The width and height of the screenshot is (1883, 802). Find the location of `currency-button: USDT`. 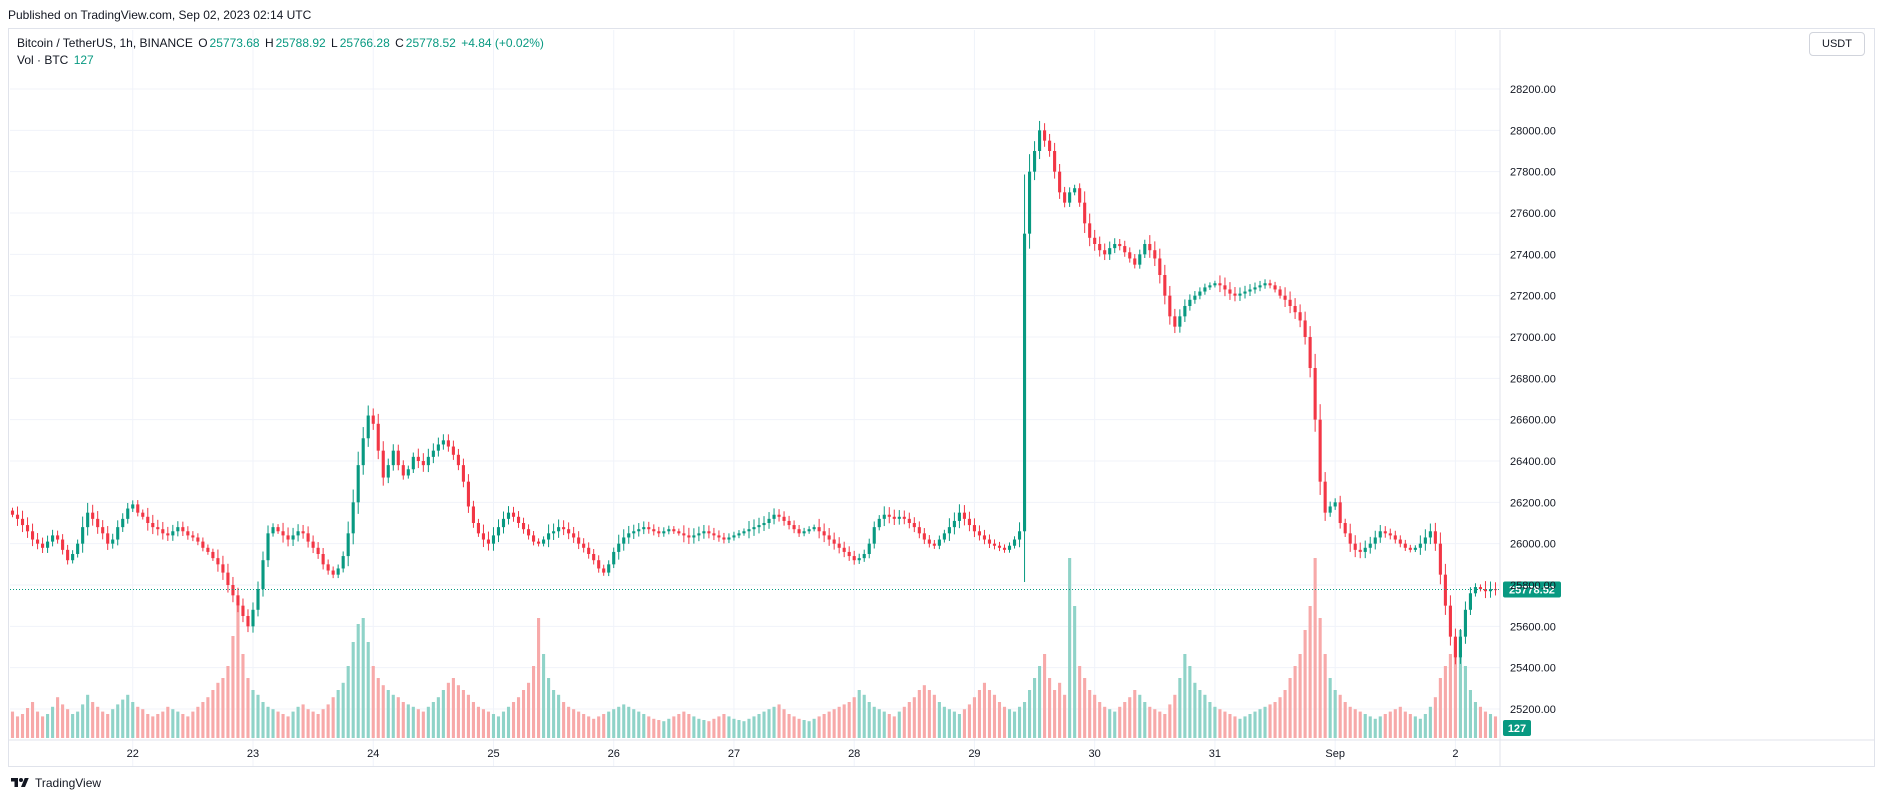

currency-button: USDT is located at coordinates (1837, 44).